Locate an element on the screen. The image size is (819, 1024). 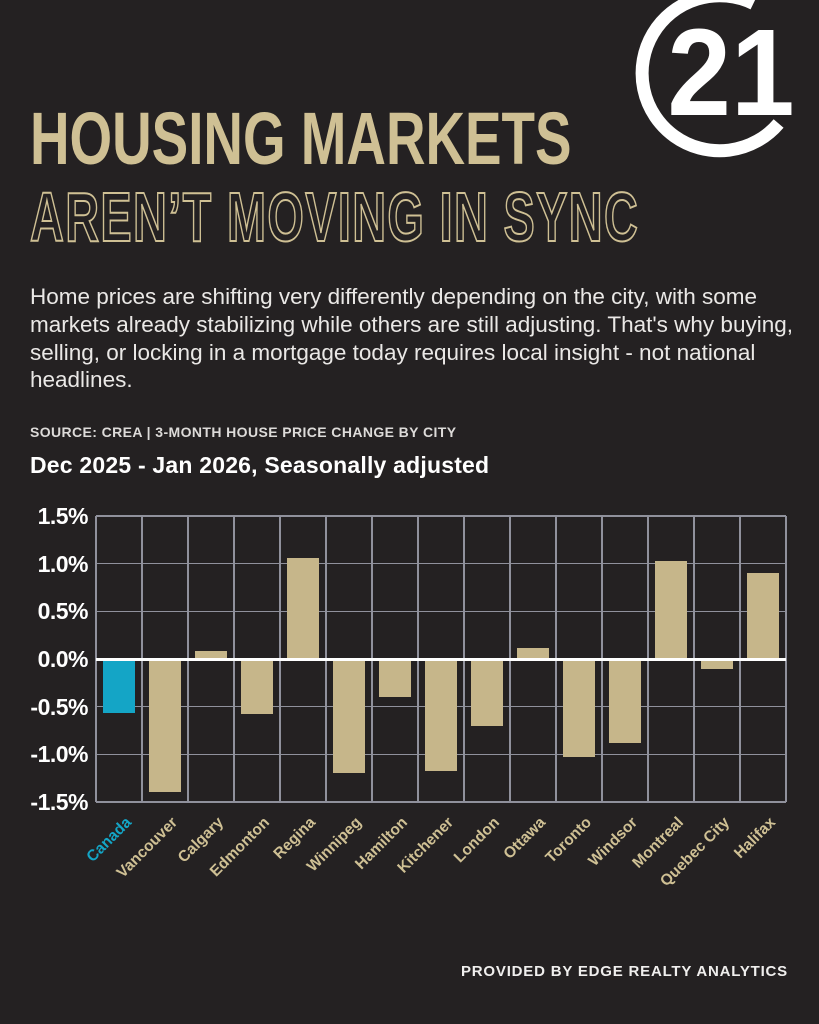
x-axis-label-london: London is located at coordinates (477, 840).